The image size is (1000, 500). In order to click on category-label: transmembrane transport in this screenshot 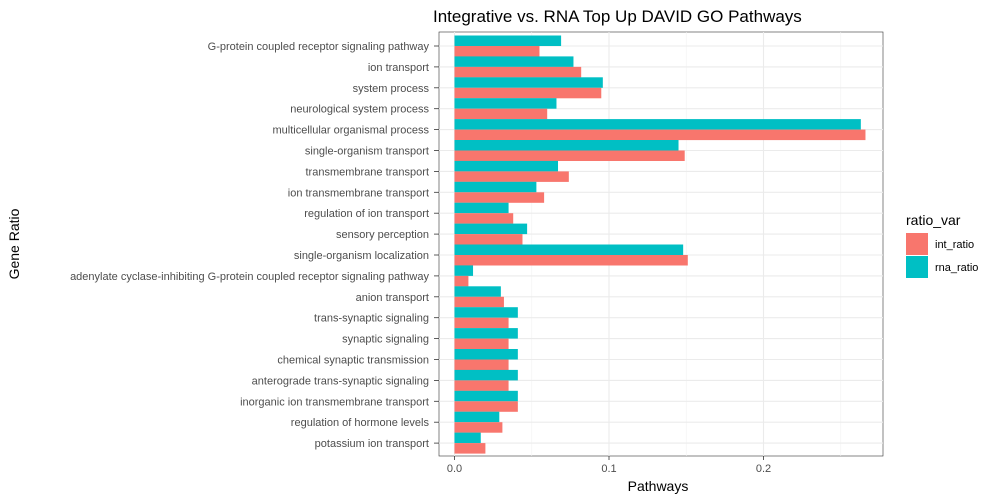, I will do `click(368, 172)`.